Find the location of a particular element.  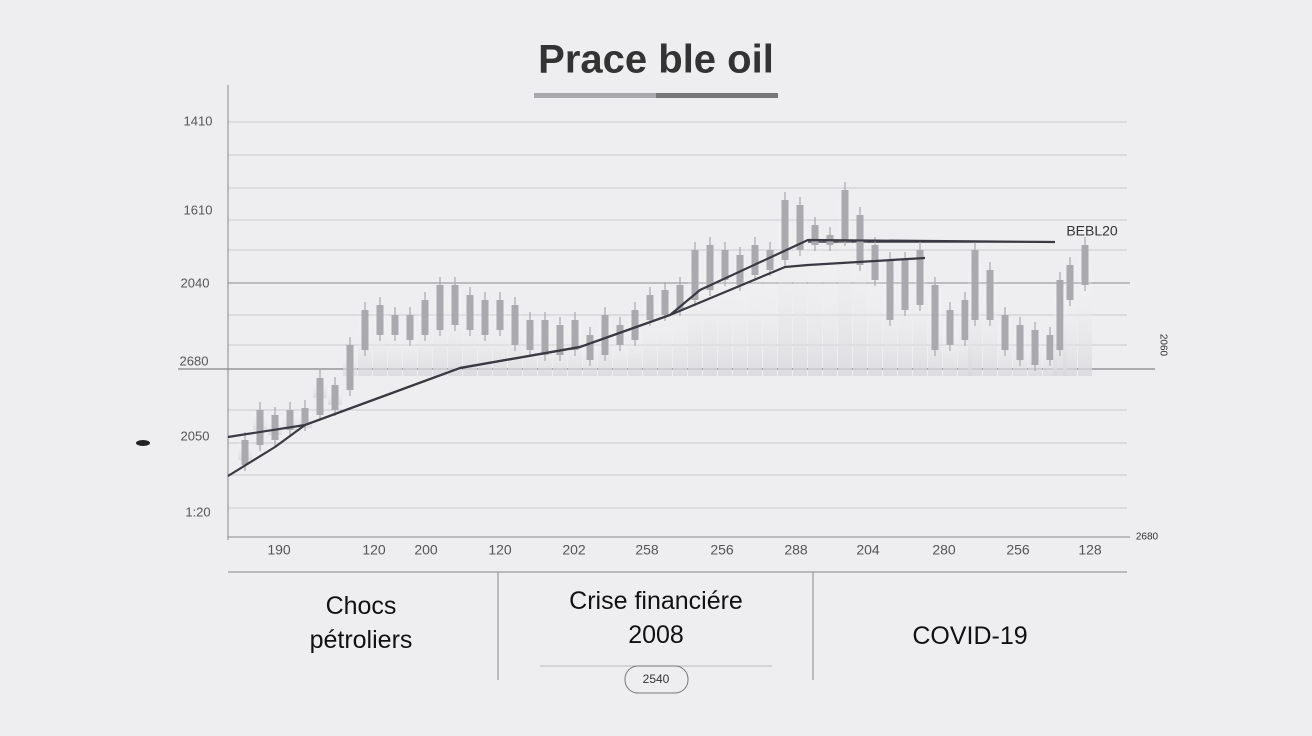

badge is located at coordinates (656, 679).